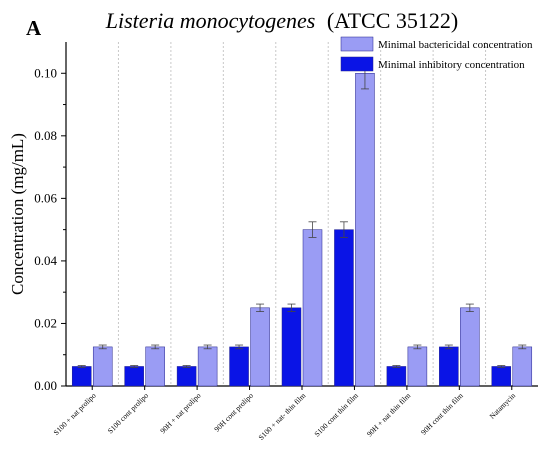 The height and width of the screenshot is (455, 550). What do you see at coordinates (210, 20) in the screenshot?
I see `title-species: Listeria monocytogenes` at bounding box center [210, 20].